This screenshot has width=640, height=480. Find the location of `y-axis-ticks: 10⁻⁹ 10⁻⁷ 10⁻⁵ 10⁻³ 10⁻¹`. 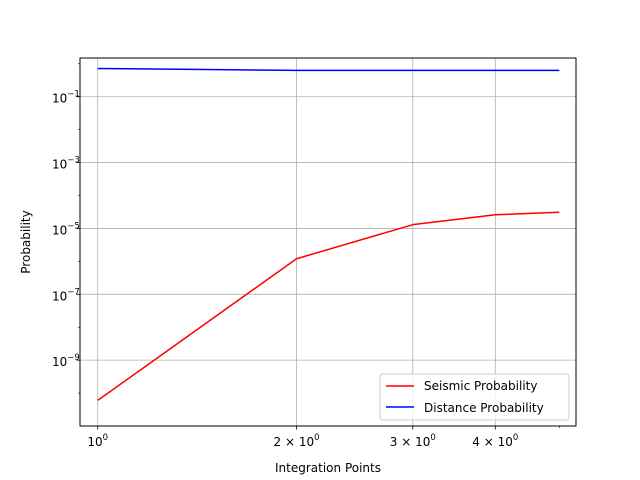

y-axis-ticks: 10⁻⁹ 10⁻⁷ 10⁻⁵ 10⁻³ 10⁻¹ is located at coordinates (66, 228).